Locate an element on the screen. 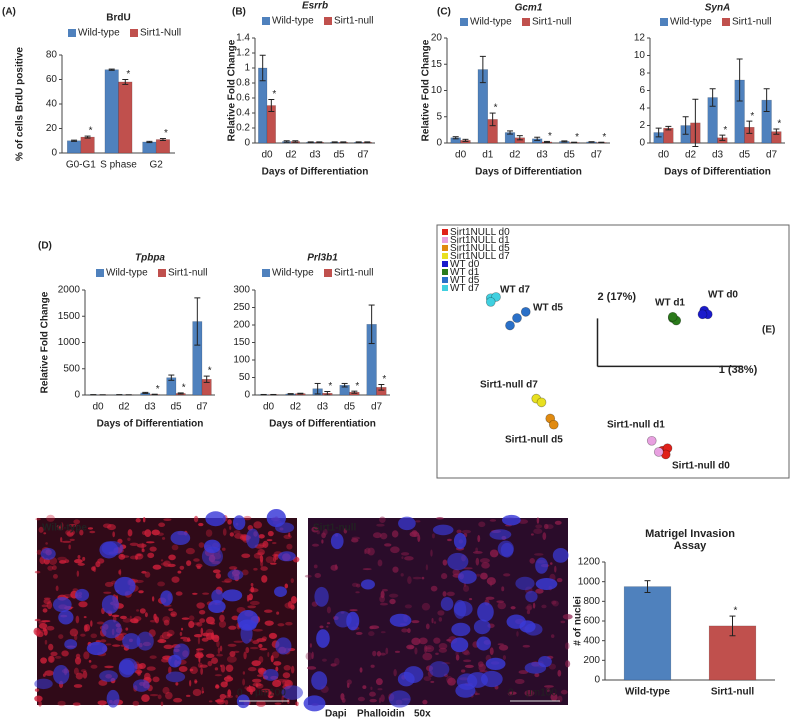  x-tick-label: Wild-type is located at coordinates (647, 692).